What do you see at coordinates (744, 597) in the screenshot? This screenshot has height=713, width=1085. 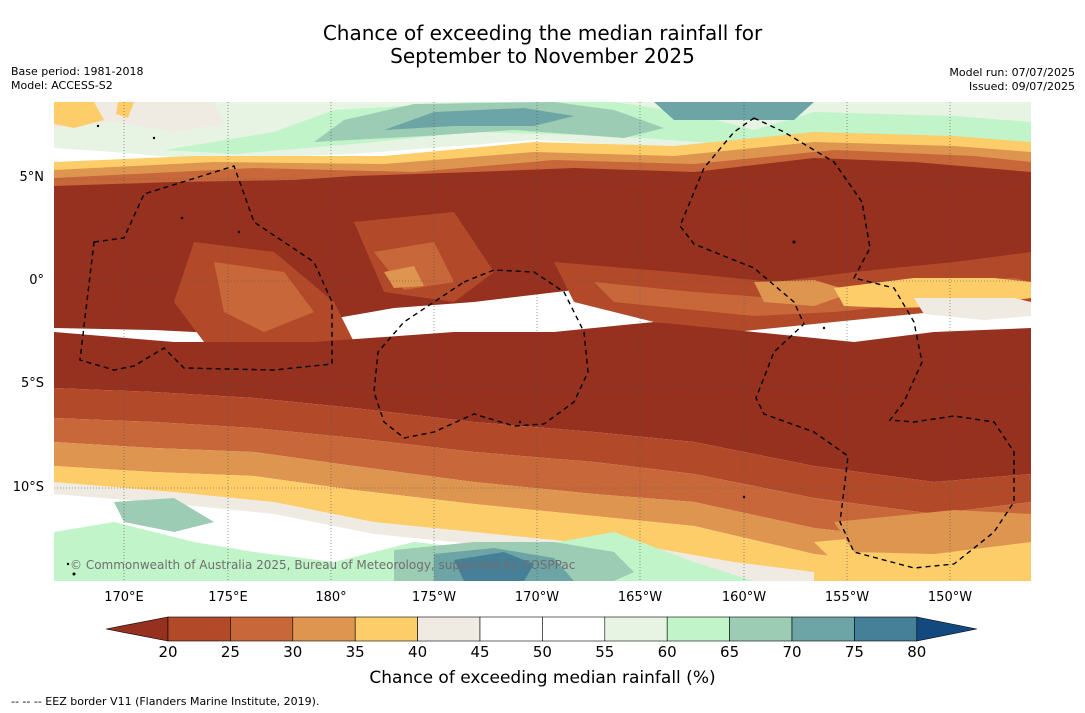 I see `lon-label-160w: 160°W` at bounding box center [744, 597].